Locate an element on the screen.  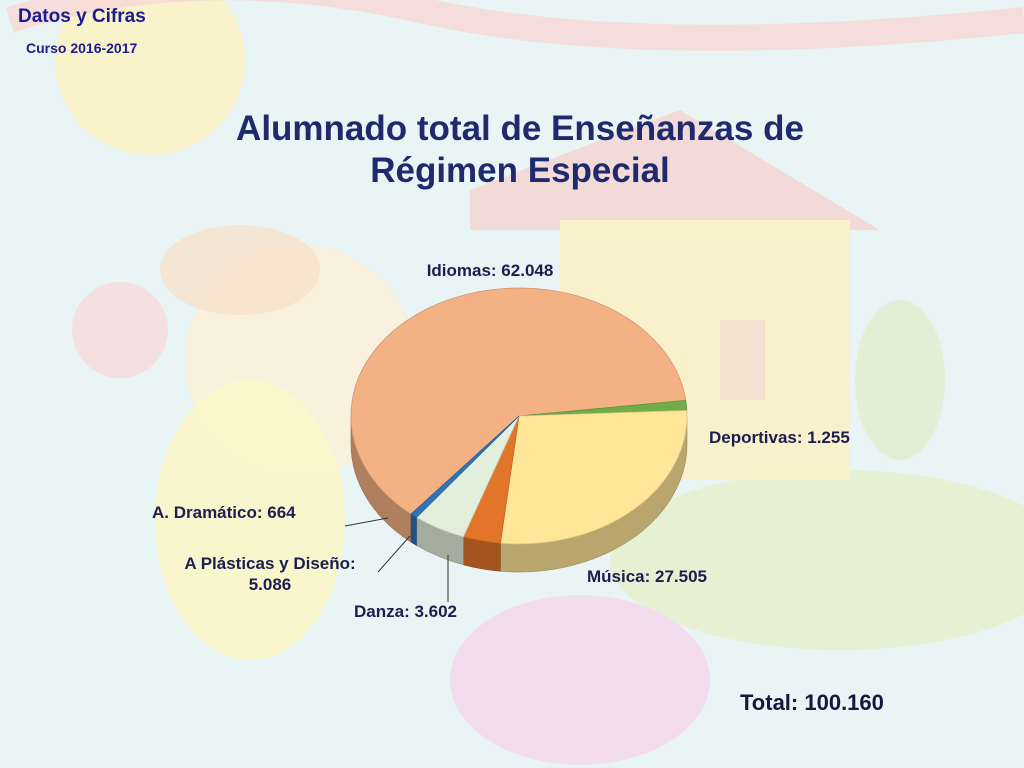
data-label-a-dramatico: A. Dramático: 664 is located at coordinates (224, 512).